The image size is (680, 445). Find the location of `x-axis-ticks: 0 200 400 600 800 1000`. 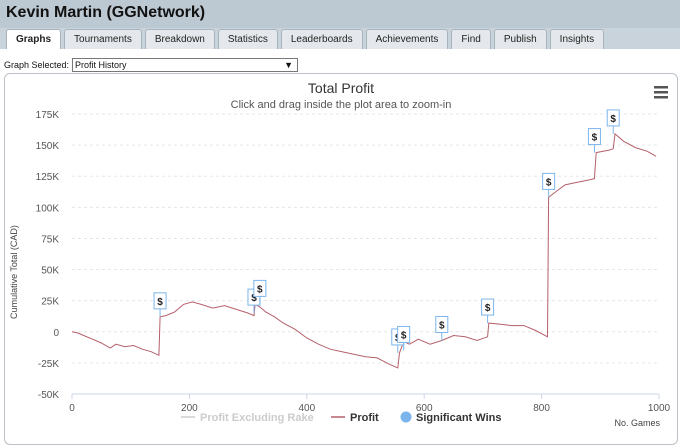

x-axis-ticks: 0 200 400 600 800 1000 is located at coordinates (370, 404).